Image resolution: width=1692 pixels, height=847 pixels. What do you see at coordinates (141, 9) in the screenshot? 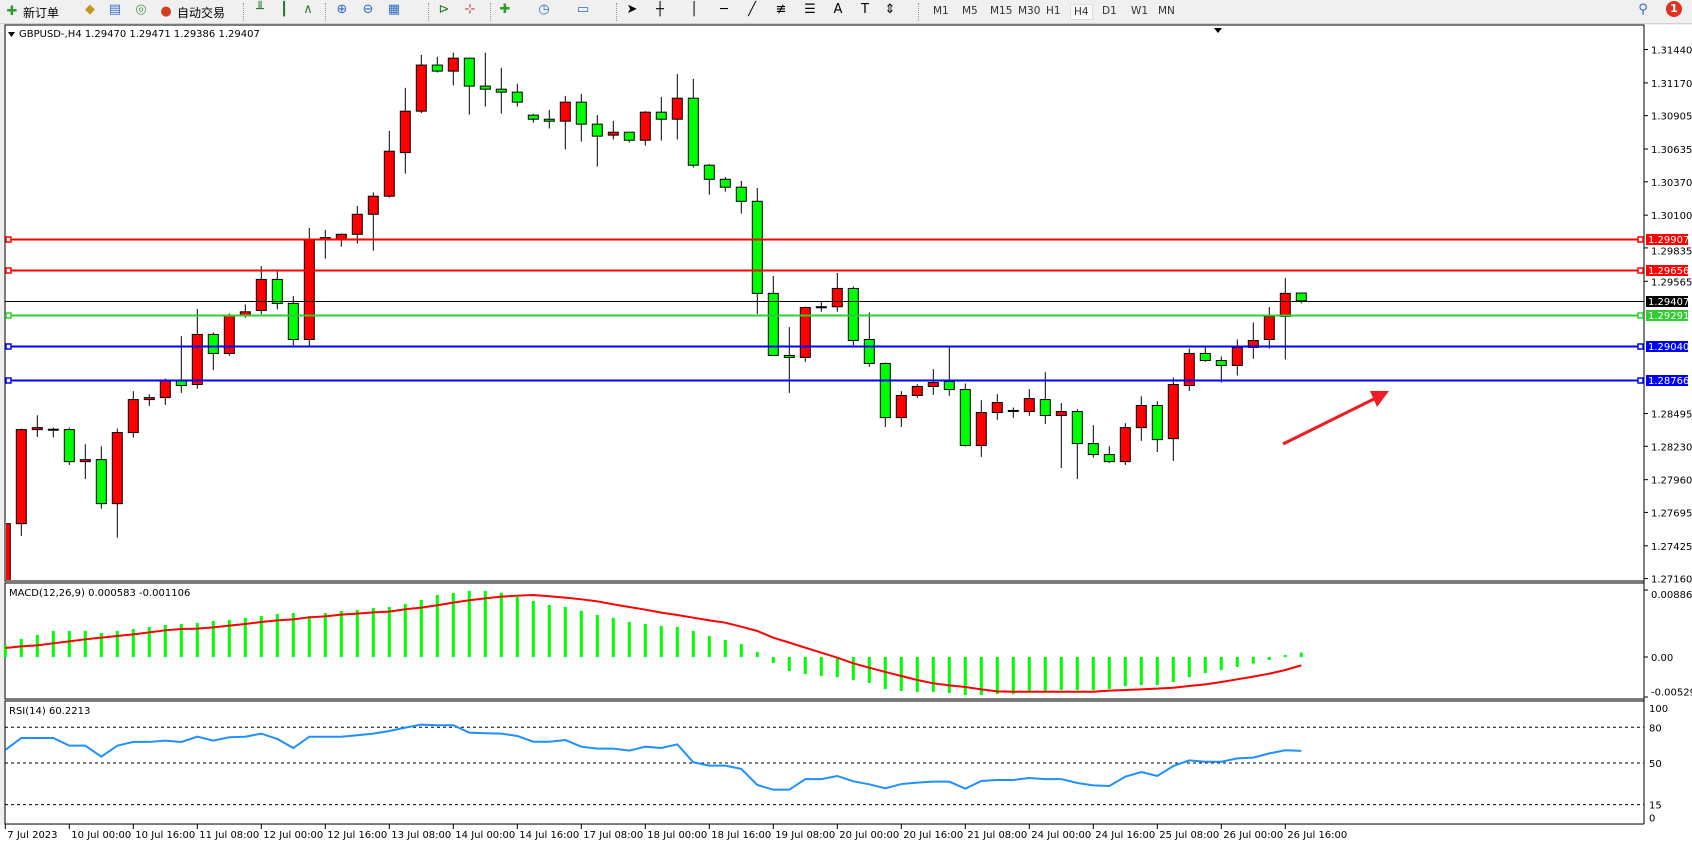
I see `signals-icon: ◎` at bounding box center [141, 9].